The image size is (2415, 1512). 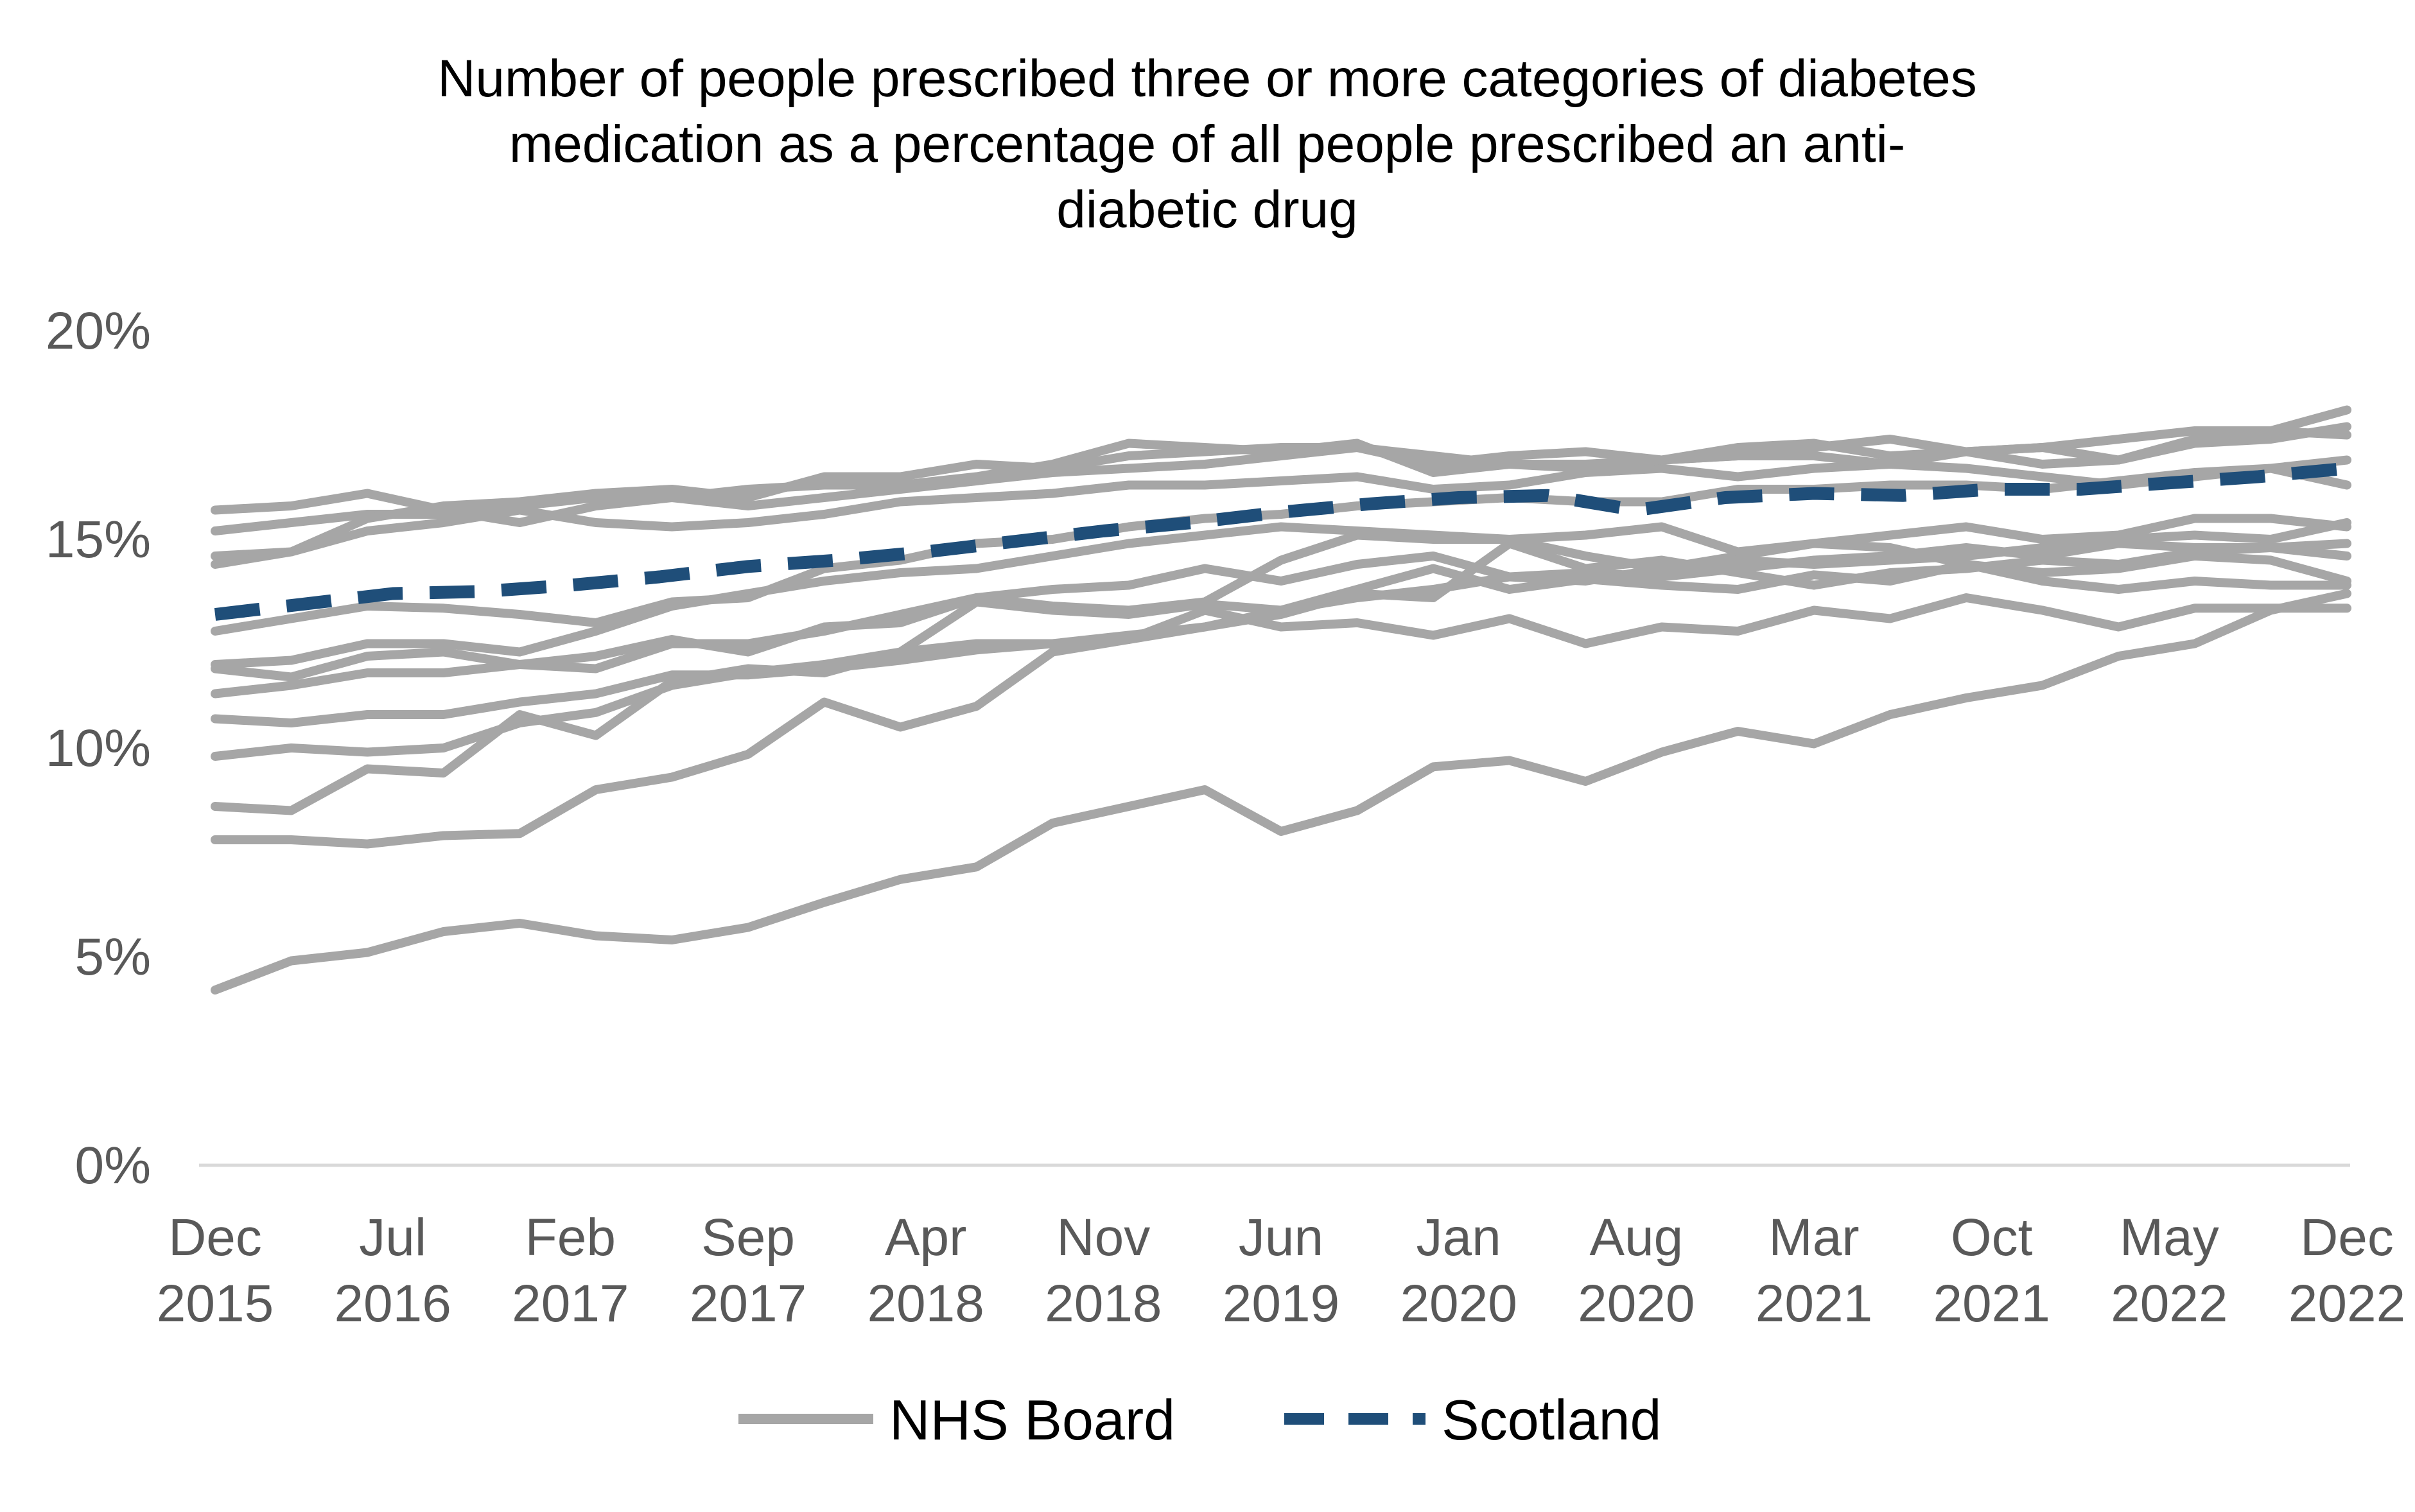 What do you see at coordinates (112, 957) in the screenshot?
I see `y-tick-label: 5%` at bounding box center [112, 957].